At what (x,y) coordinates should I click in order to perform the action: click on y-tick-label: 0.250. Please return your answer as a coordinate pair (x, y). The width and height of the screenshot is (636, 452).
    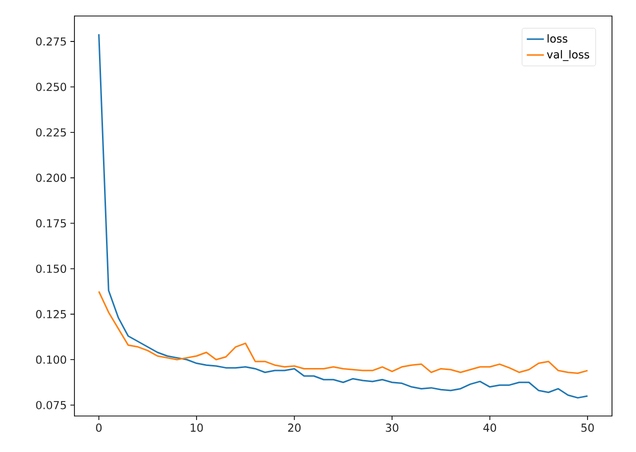
    Looking at the image, I should click on (51, 87).